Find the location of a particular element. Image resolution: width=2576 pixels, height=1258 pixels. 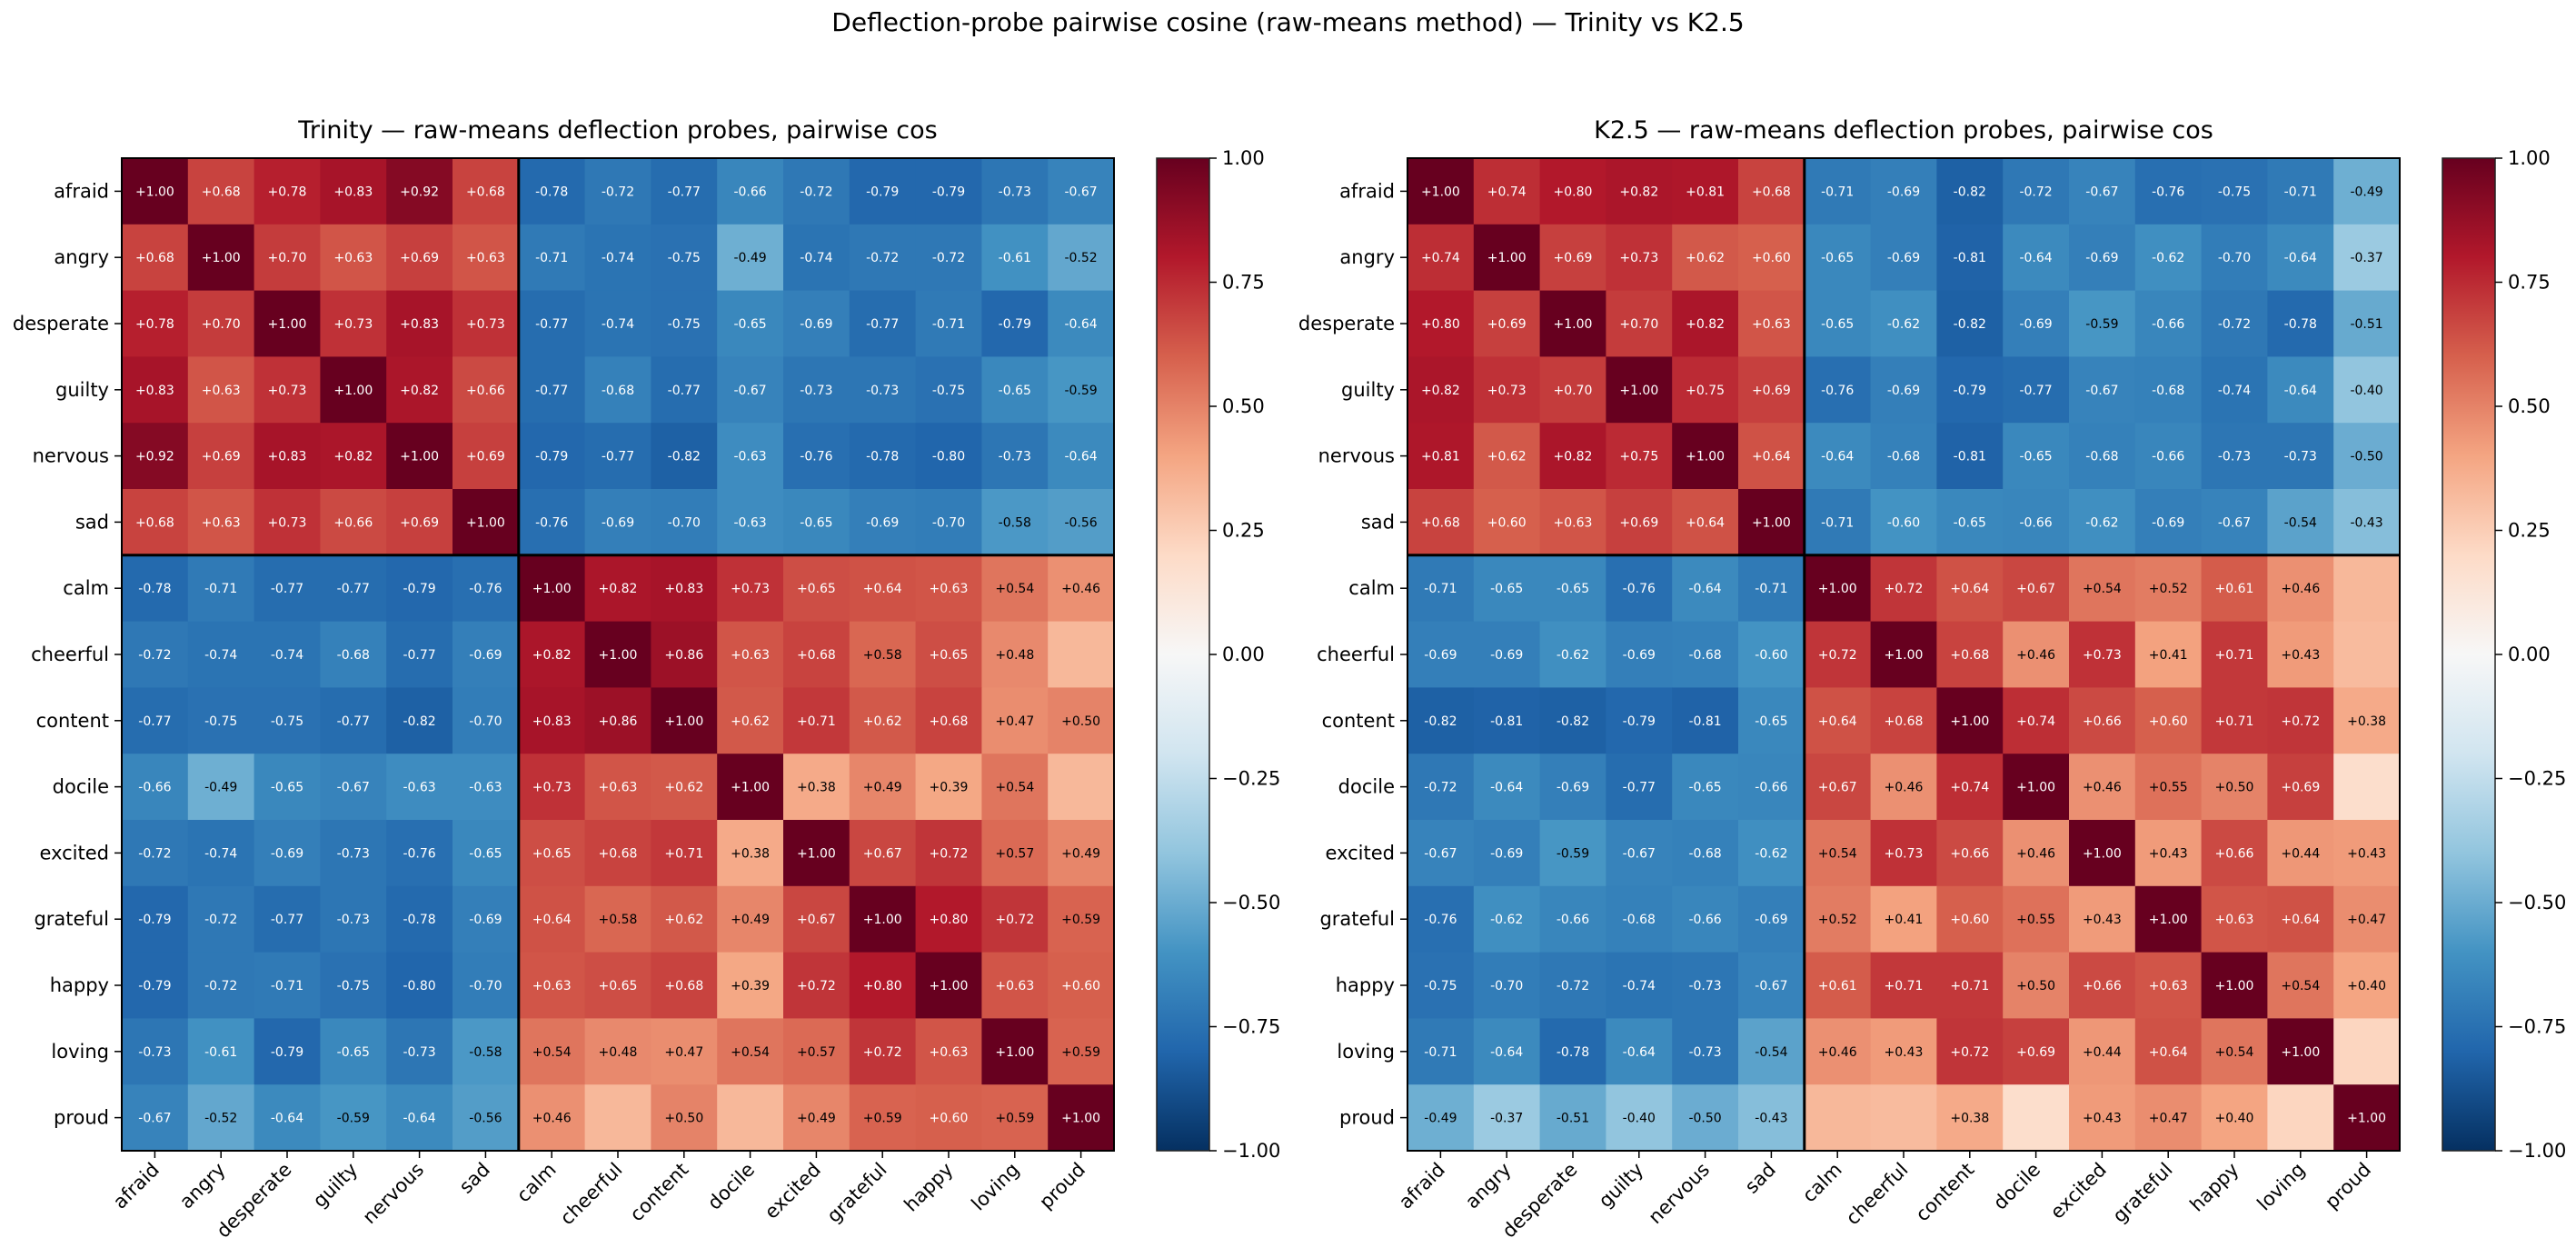

y-tick-label: happy is located at coordinates (80, 985).